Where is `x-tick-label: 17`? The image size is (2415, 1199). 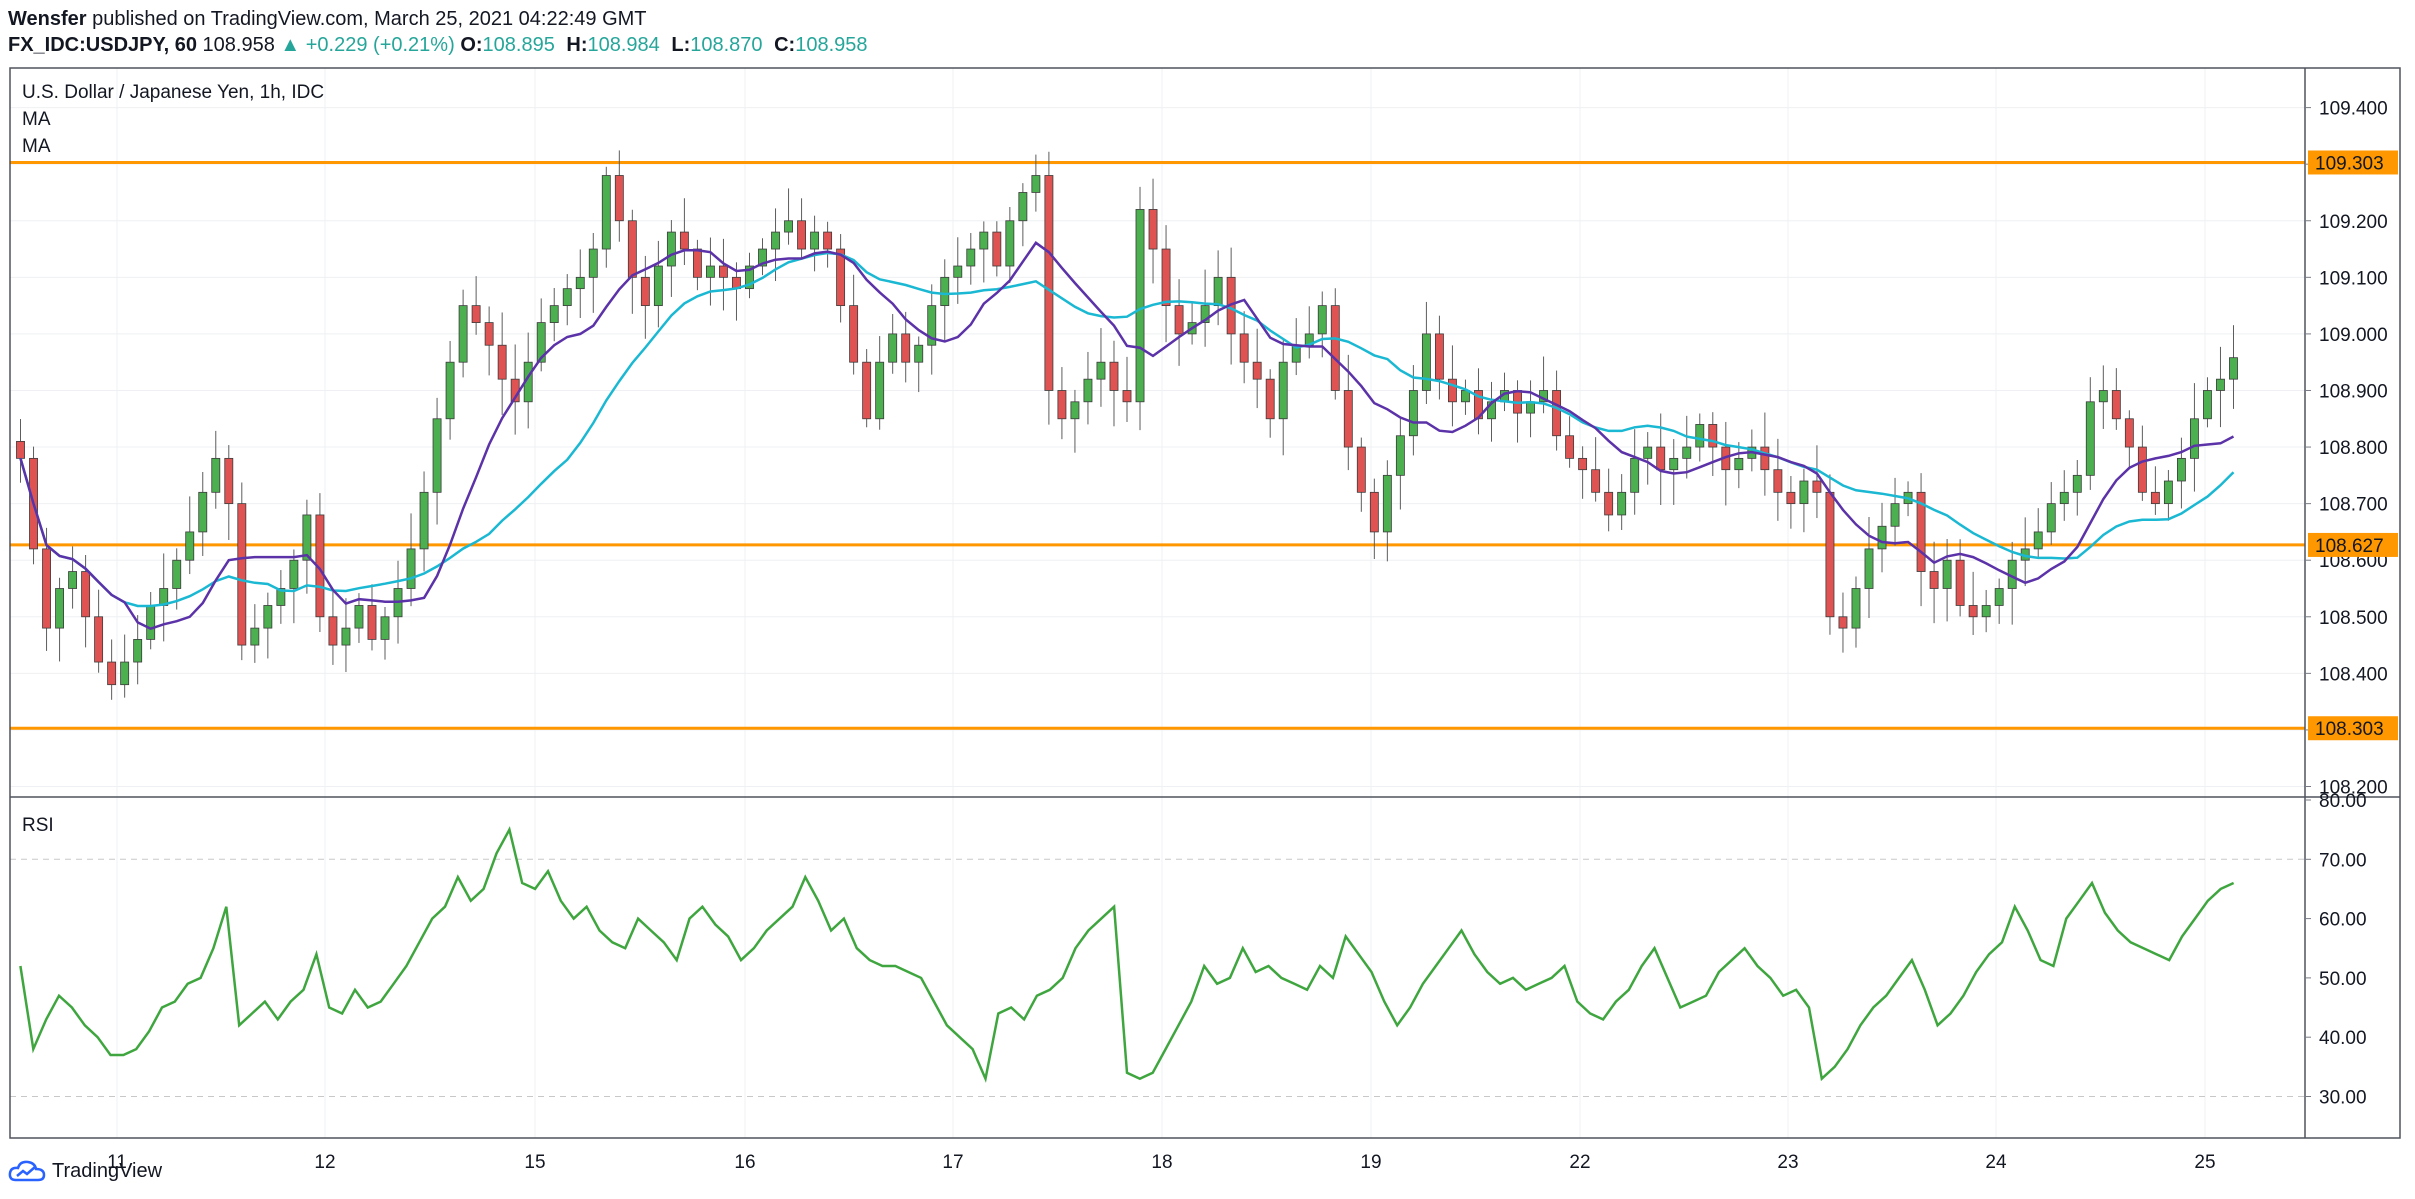 x-tick-label: 17 is located at coordinates (952, 1162).